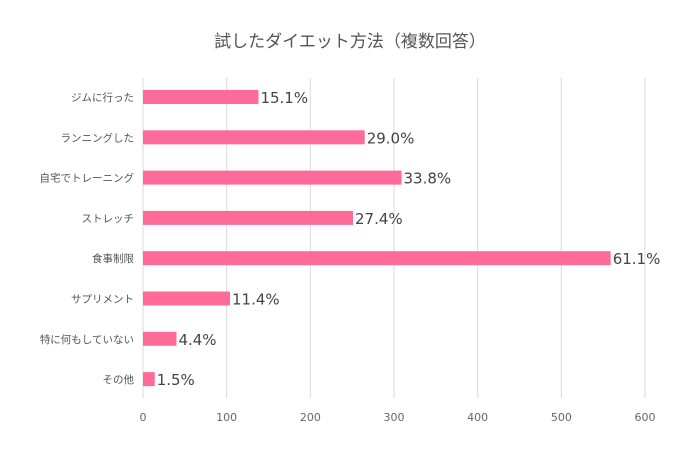 The image size is (700, 466). Describe the element at coordinates (87, 178) in the screenshot. I see `category-label: 自宅でトレーニング` at that location.